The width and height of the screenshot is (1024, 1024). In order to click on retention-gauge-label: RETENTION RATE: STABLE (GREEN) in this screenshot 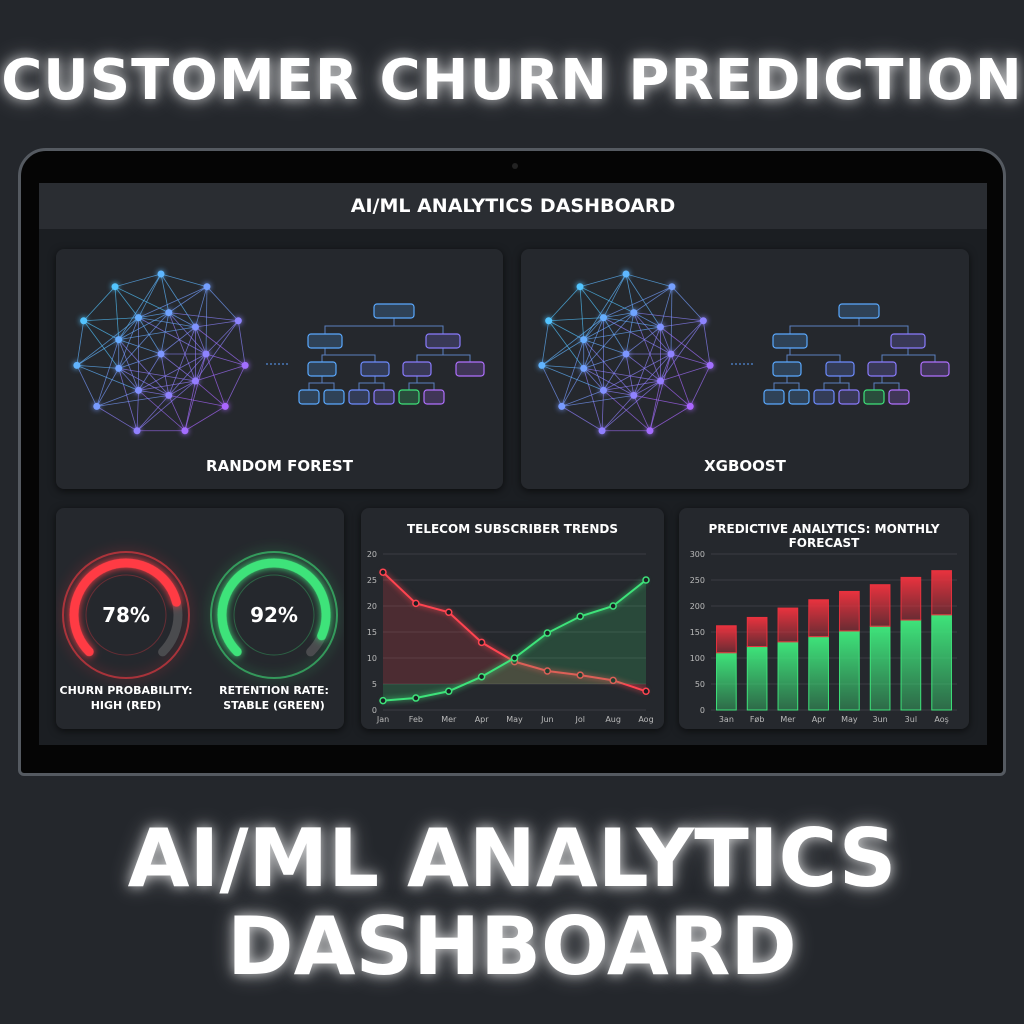, I will do `click(274, 698)`.